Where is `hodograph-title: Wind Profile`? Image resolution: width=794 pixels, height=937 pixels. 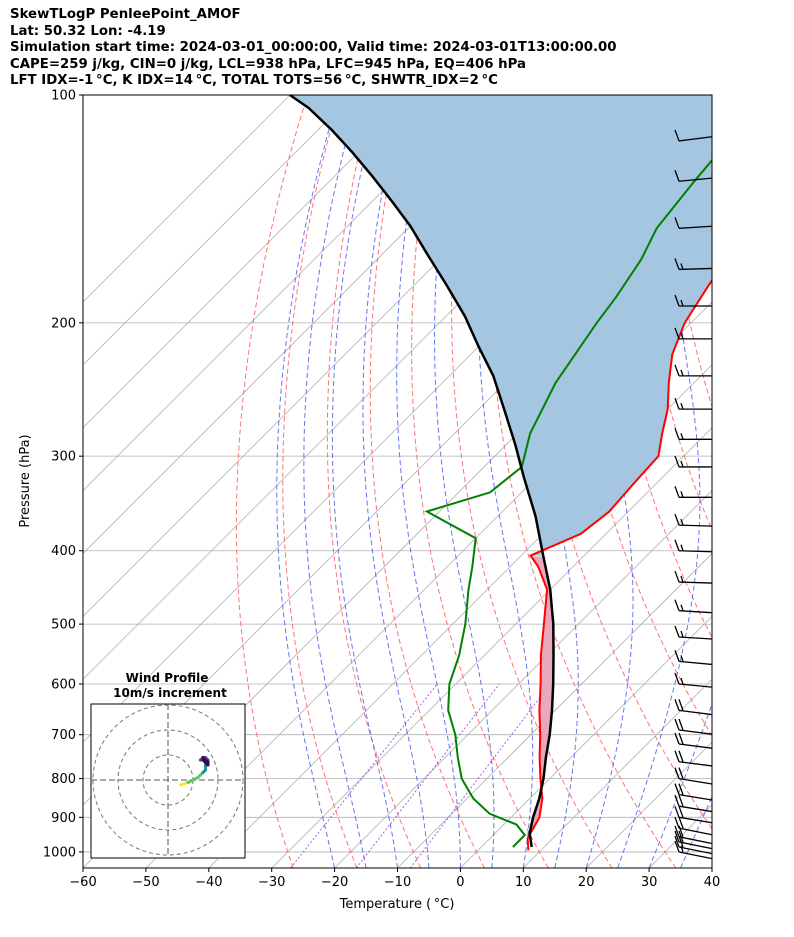
hodograph-title: Wind Profile is located at coordinates (167, 678).